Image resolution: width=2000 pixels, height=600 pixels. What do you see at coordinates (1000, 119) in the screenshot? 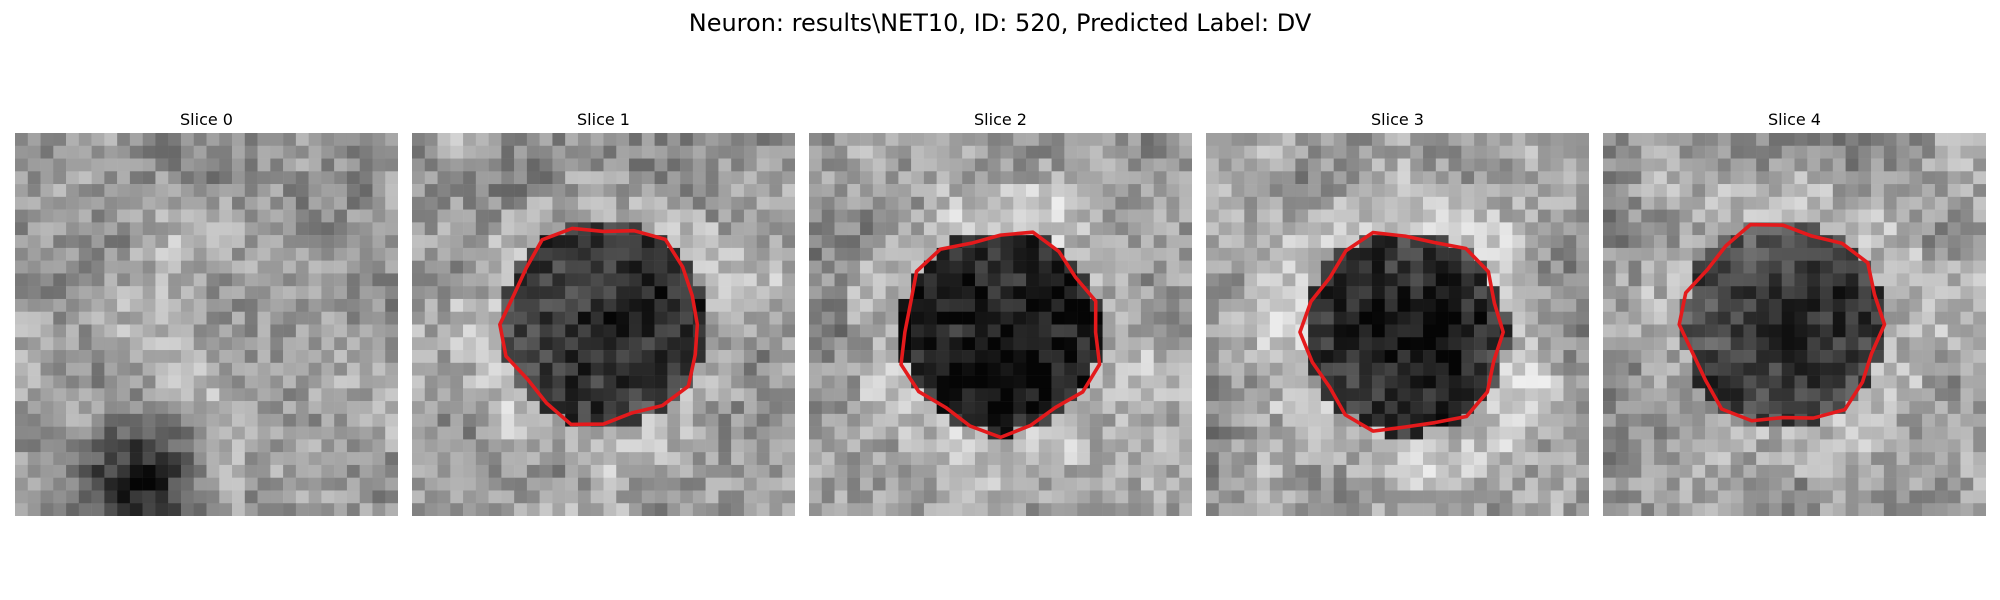
I see `slice-title: Slice 2` at bounding box center [1000, 119].